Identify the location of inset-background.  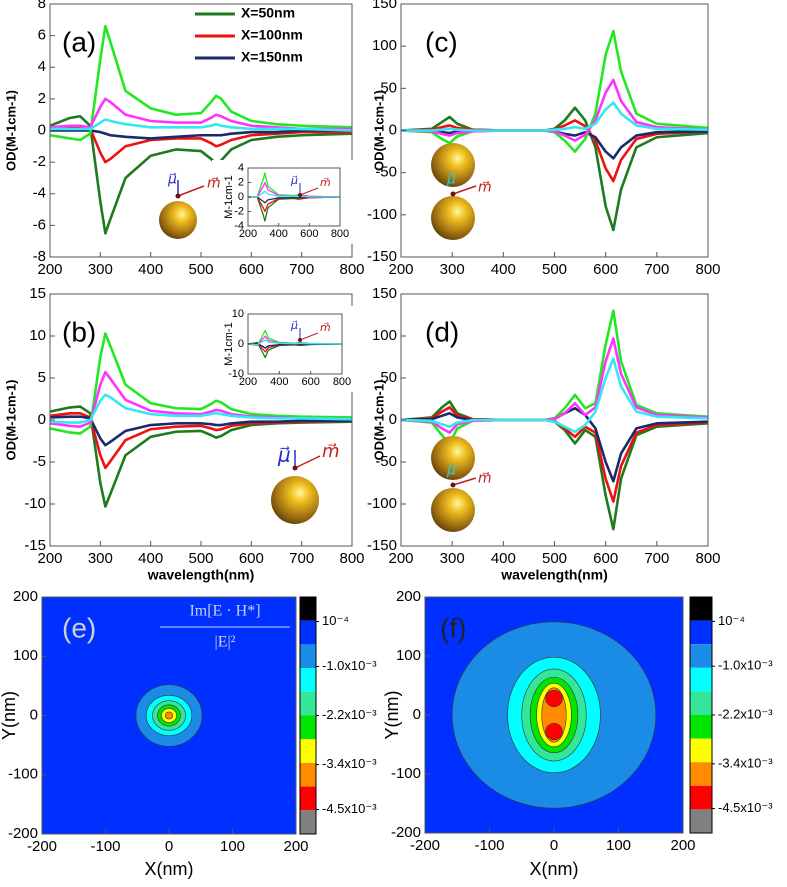
(284, 349).